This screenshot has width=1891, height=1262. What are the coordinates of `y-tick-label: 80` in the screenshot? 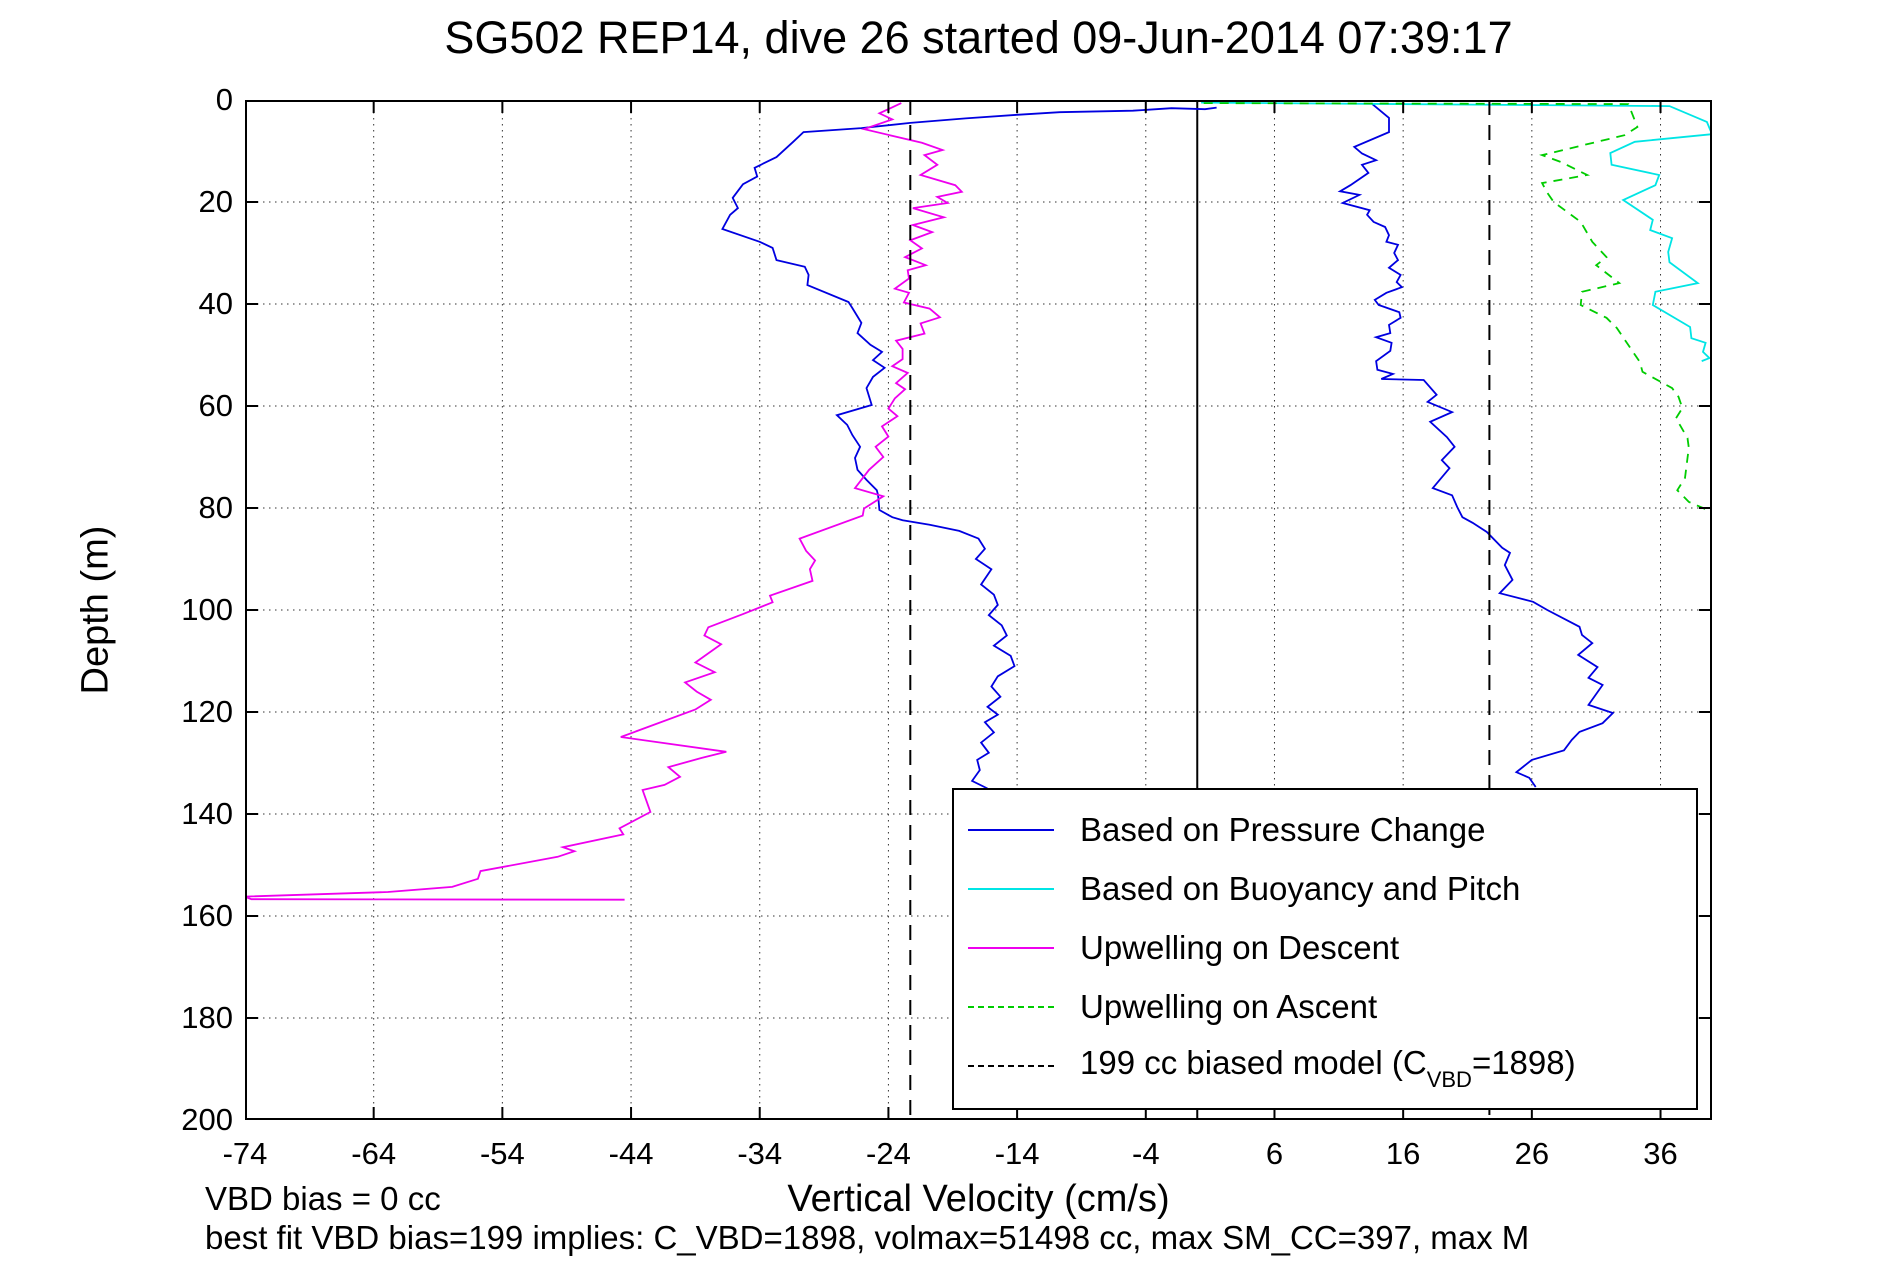 It's located at (215, 507).